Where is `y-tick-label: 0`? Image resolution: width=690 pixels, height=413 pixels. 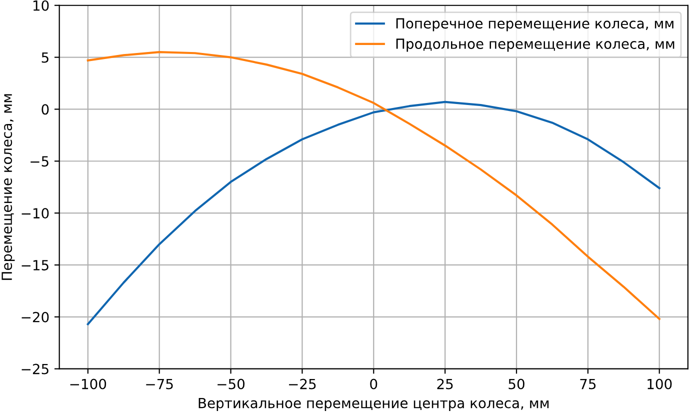 y-tick-label: 0 is located at coordinates (45, 109).